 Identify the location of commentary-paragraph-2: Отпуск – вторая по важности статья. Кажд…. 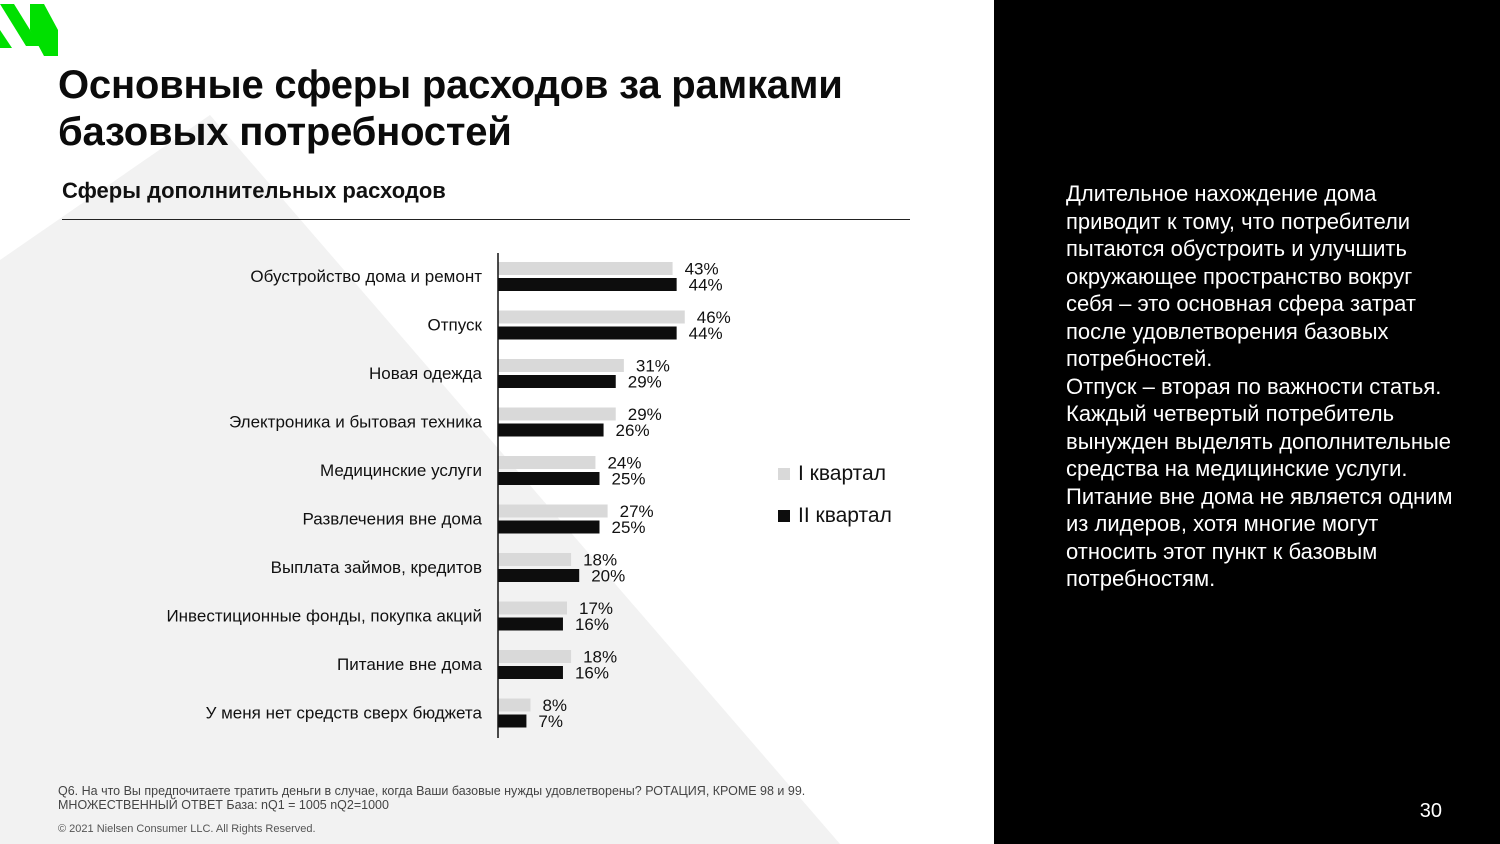
(1259, 482).